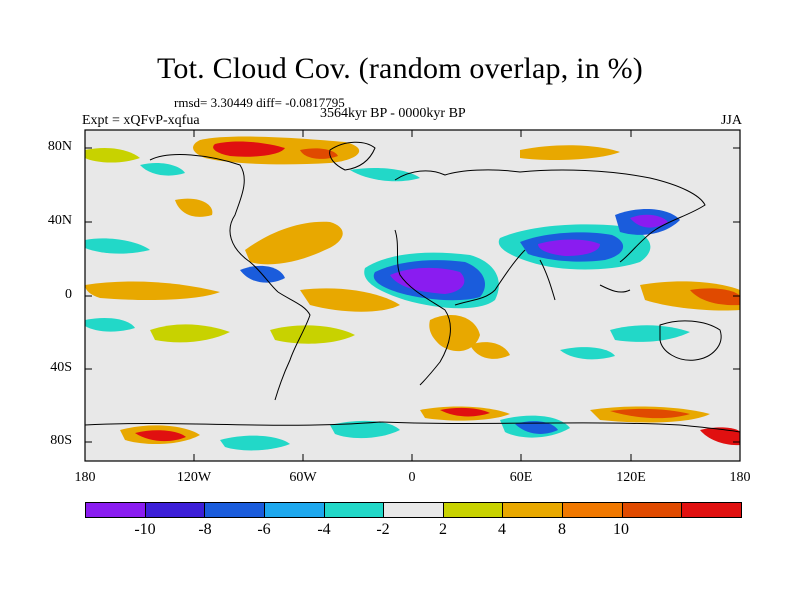  What do you see at coordinates (61, 440) in the screenshot?
I see `lat-label: 80S` at bounding box center [61, 440].